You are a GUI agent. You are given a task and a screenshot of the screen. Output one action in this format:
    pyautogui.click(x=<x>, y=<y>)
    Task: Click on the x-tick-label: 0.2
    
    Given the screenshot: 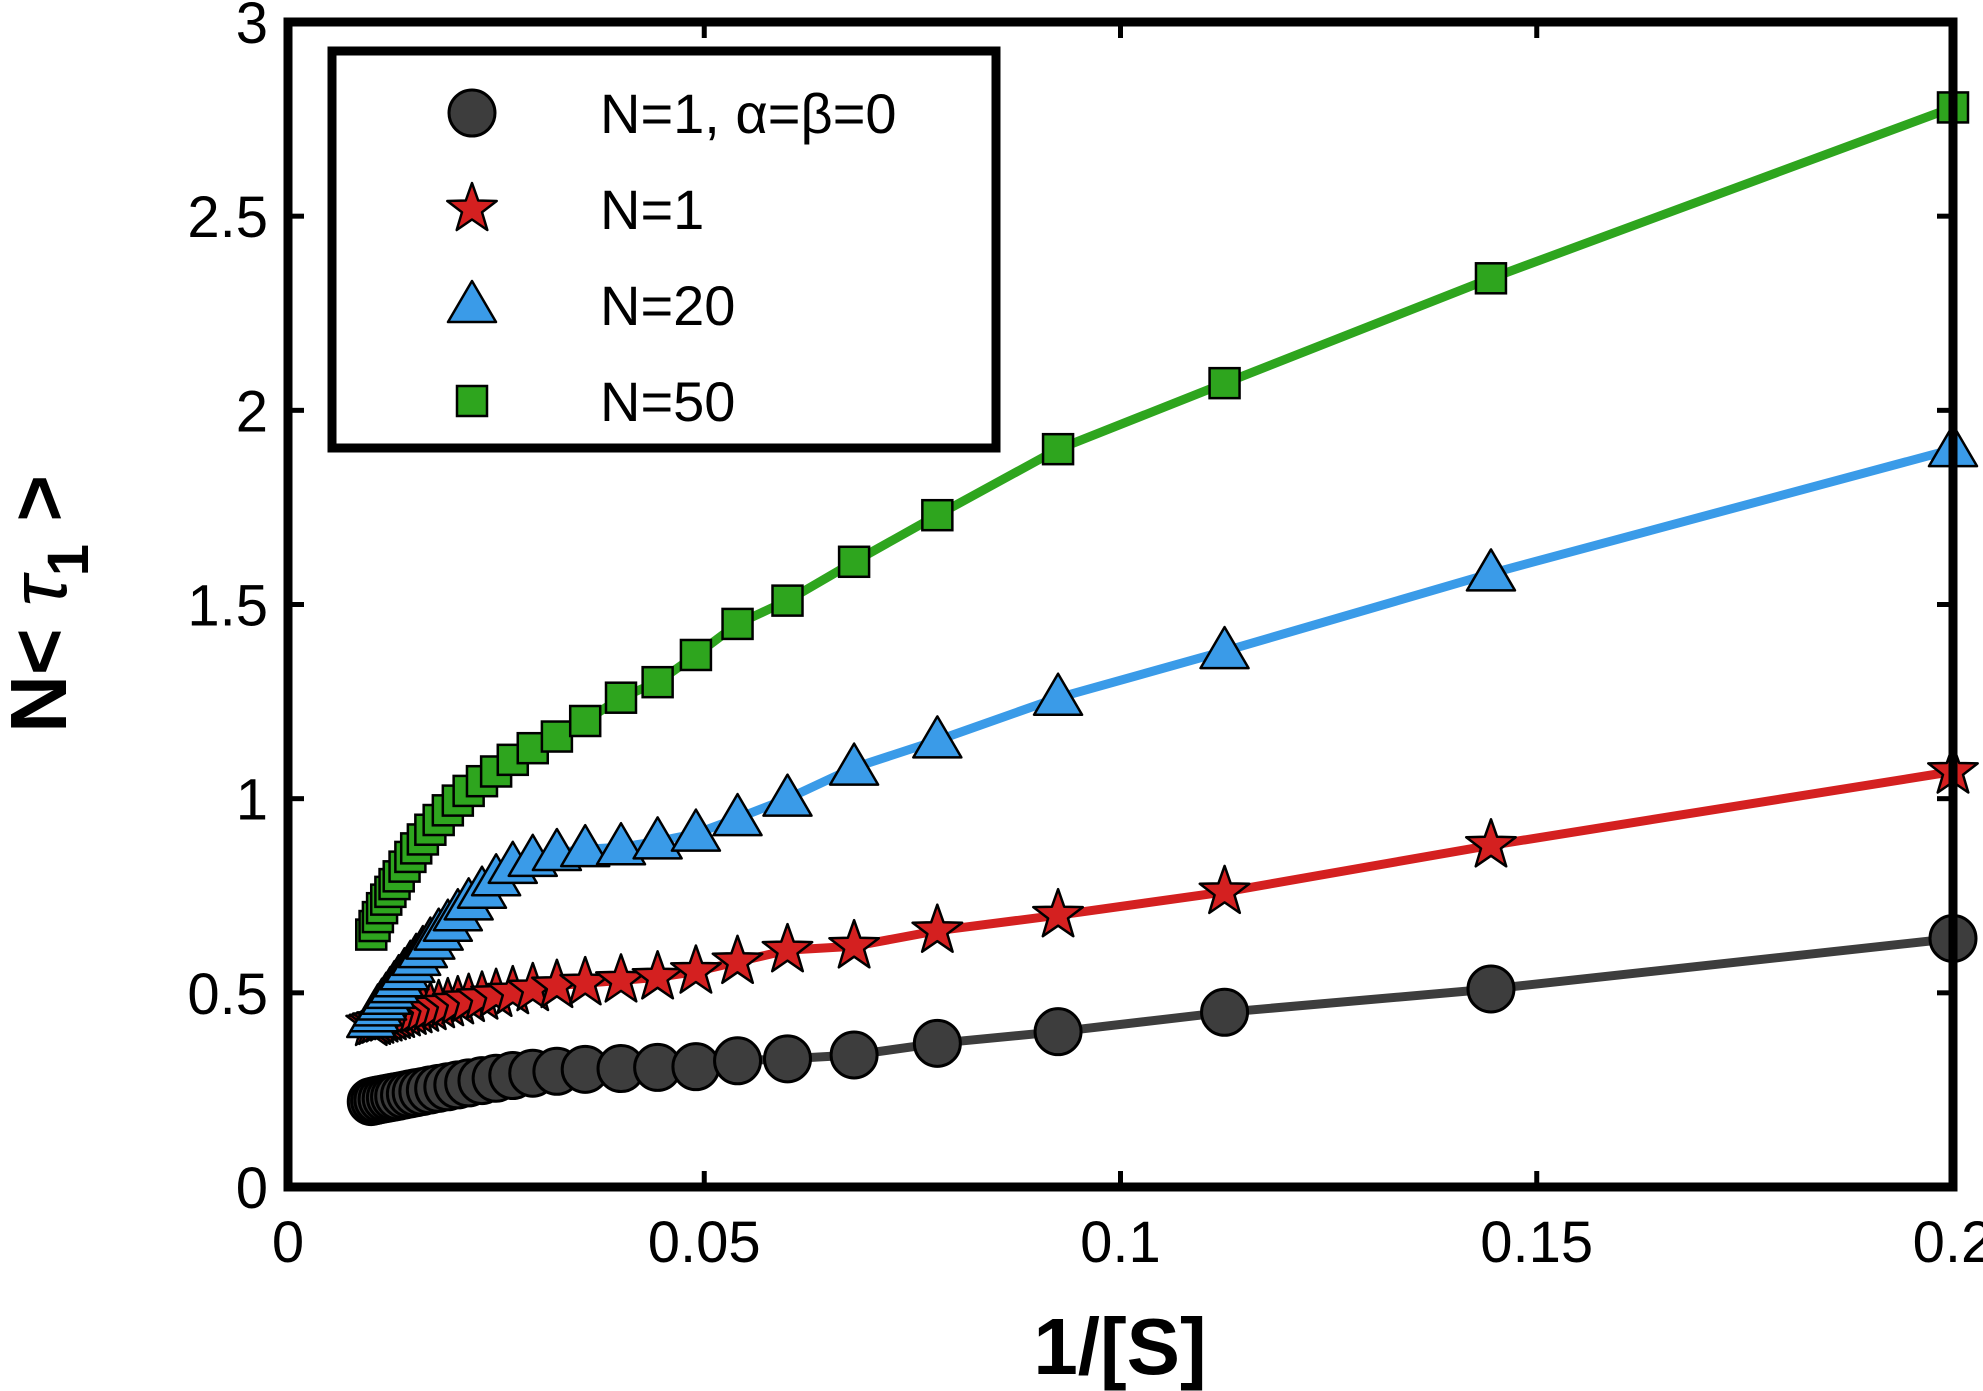 What is the action you would take?
    pyautogui.click(x=1948, y=1242)
    